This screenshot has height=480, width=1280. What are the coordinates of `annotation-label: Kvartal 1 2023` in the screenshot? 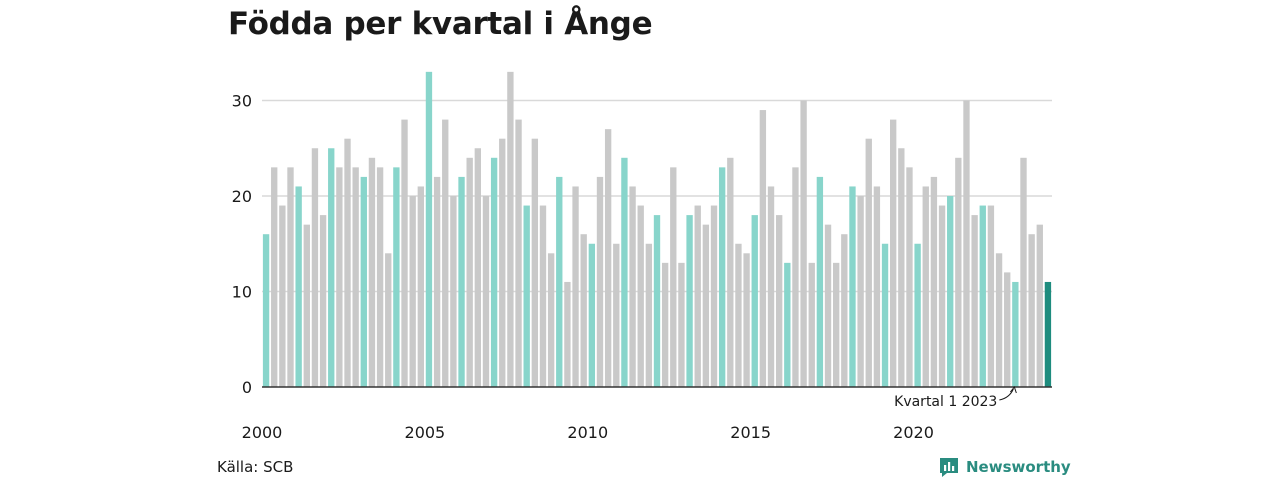 It's located at (945, 402).